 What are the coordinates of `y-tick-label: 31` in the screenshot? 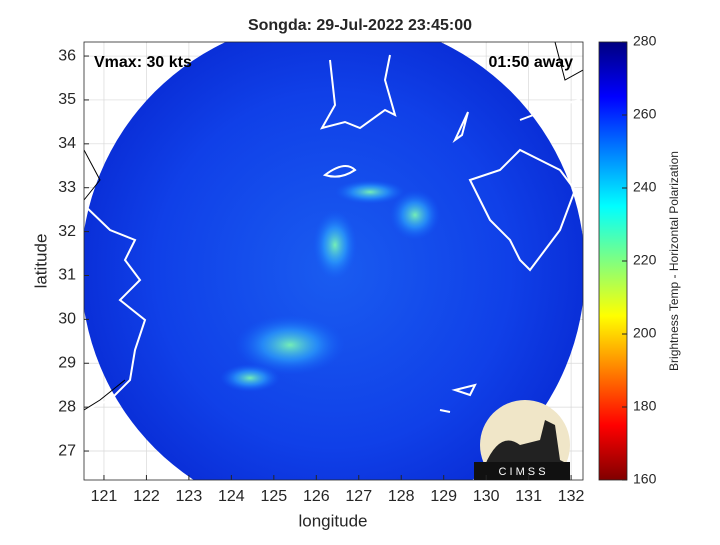 It's located at (67, 275).